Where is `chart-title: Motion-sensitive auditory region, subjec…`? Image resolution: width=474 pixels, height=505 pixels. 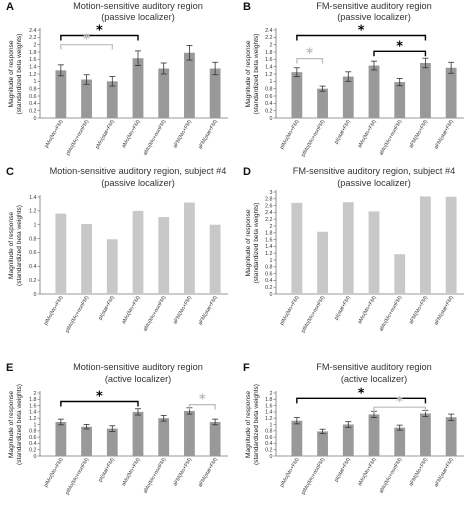
chart-title: Motion-sensitive auditory region, subjec… is located at coordinates (138, 171).